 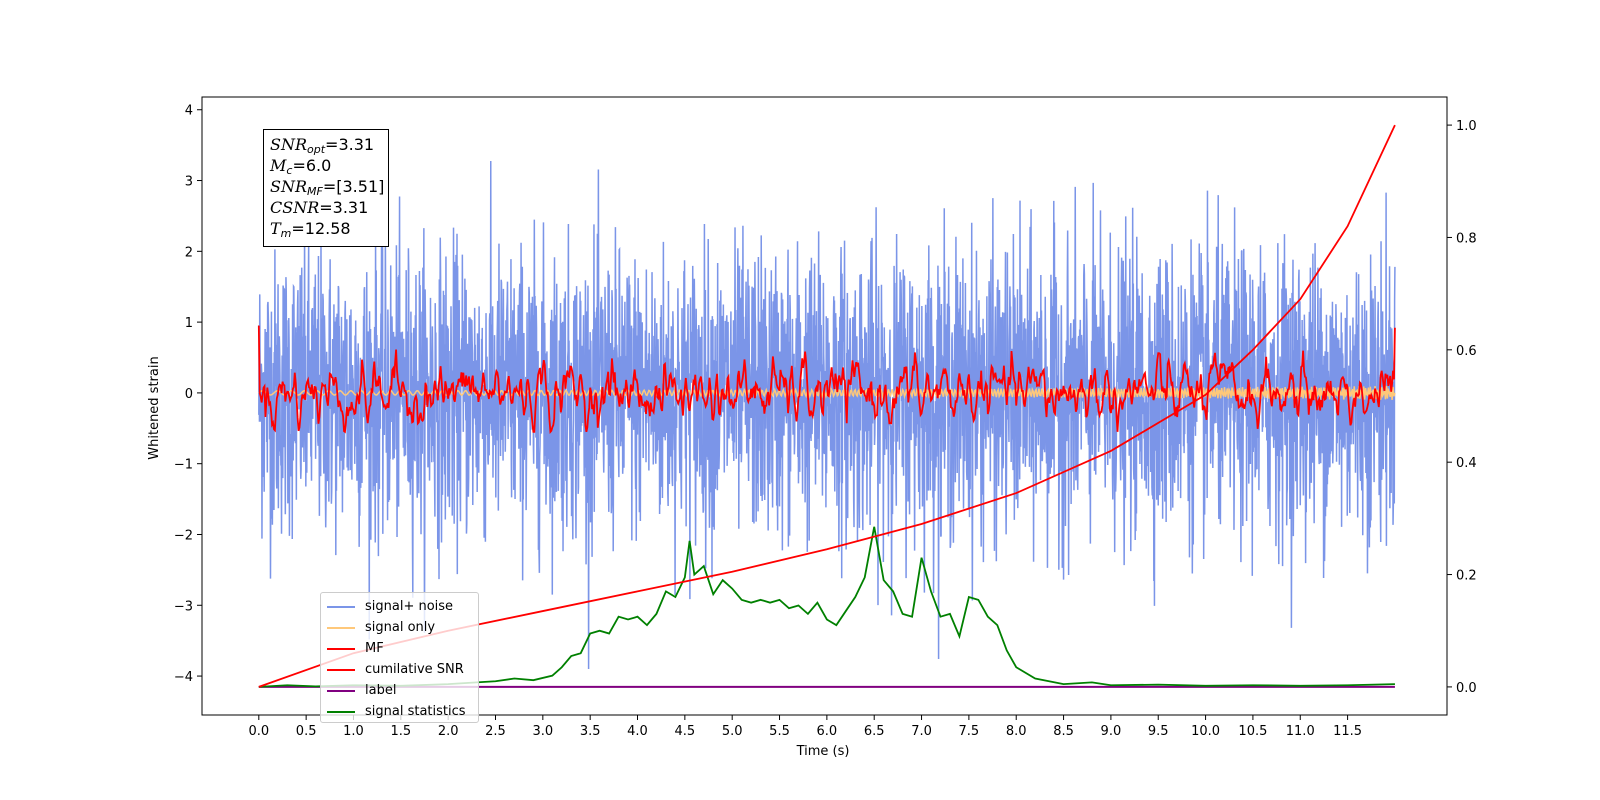 What do you see at coordinates (1063, 731) in the screenshot?
I see `x-tick-label: 8.5` at bounding box center [1063, 731].